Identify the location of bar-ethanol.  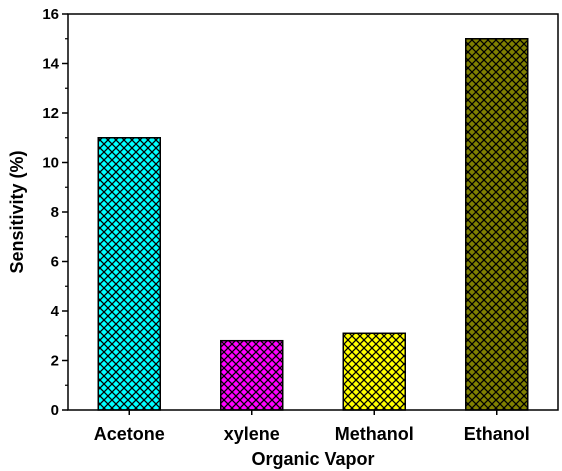
(497, 224).